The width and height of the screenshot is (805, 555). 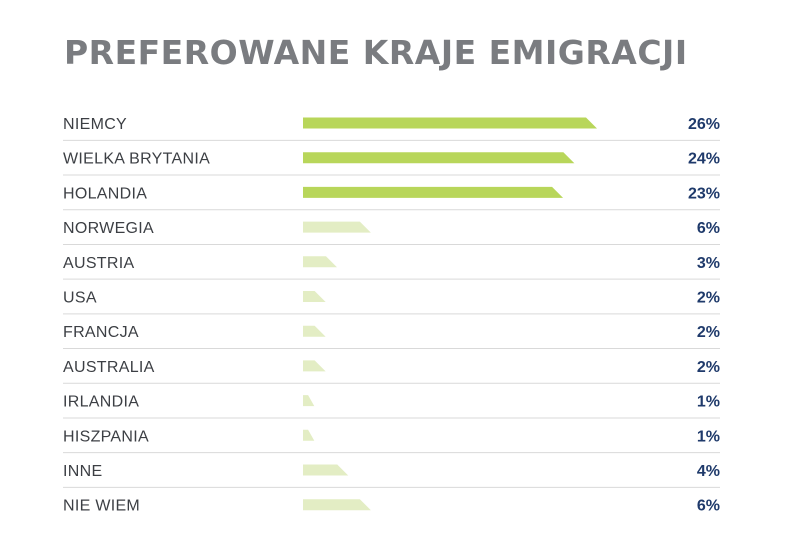 I want to click on category-label: WIELKA BRYTANIA, so click(x=136, y=159).